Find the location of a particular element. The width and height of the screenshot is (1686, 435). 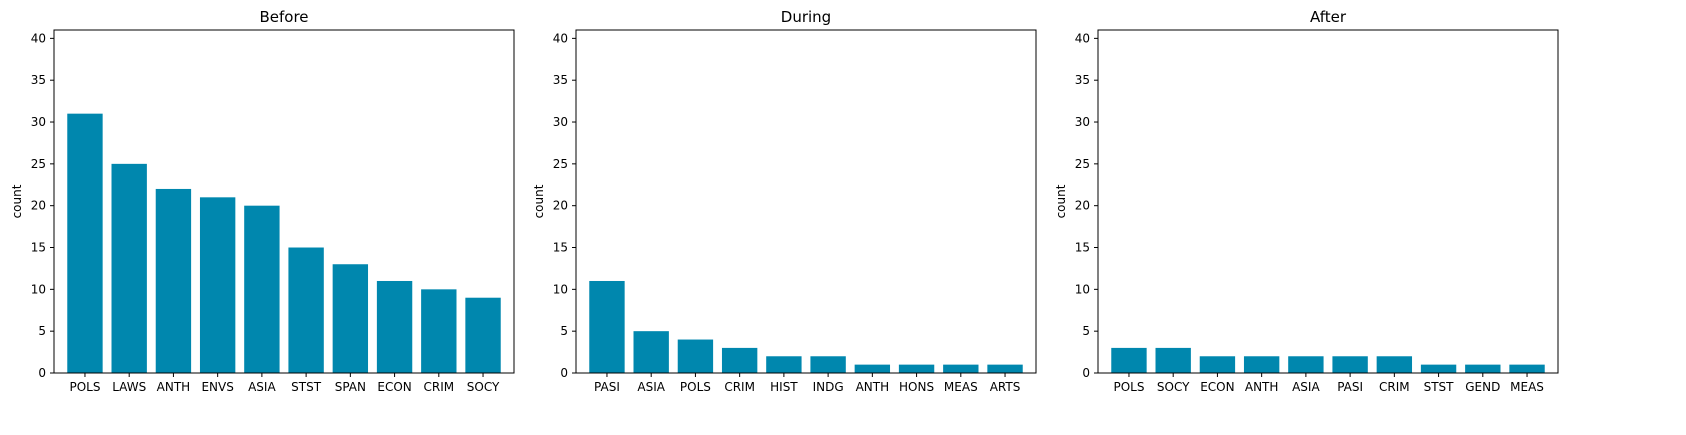

x-tick-label: HONS is located at coordinates (916, 387).